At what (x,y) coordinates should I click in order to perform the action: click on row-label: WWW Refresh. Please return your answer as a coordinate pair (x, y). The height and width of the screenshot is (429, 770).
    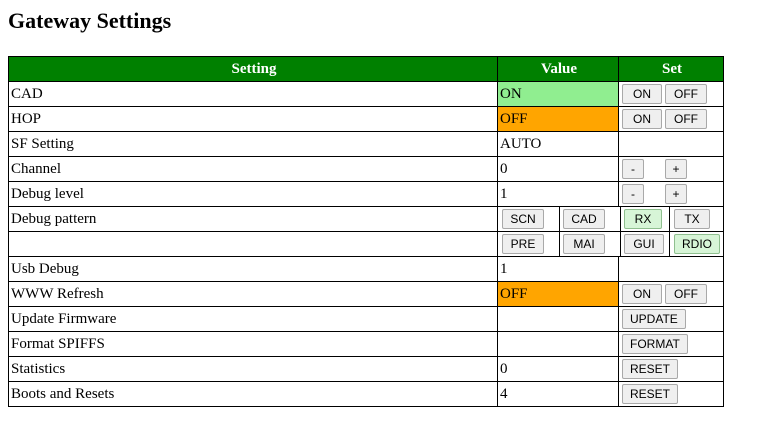
    Looking at the image, I should click on (253, 294).